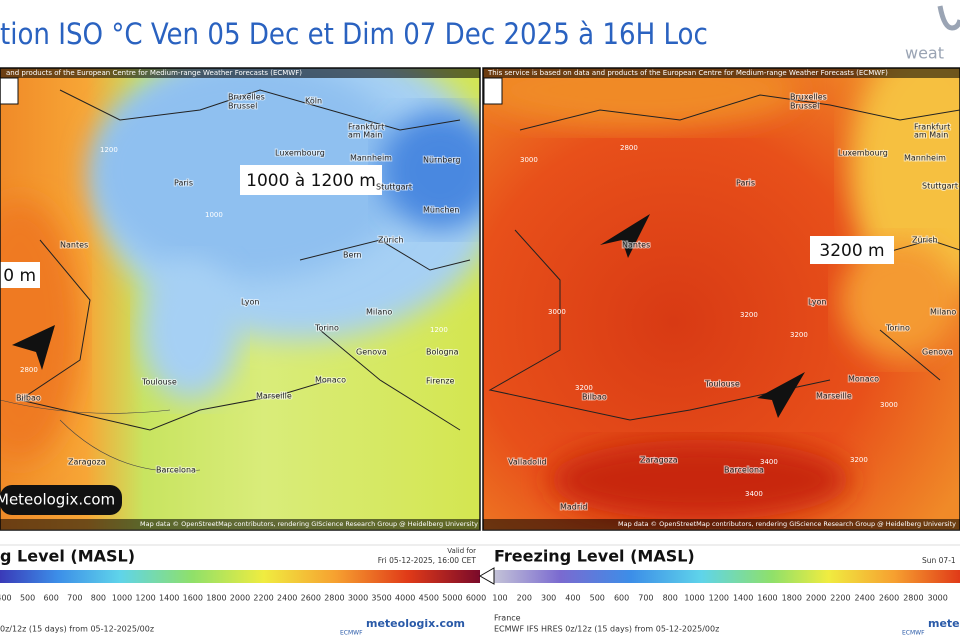 The image size is (960, 639). Describe the element at coordinates (427, 560) in the screenshot. I see `valid-date: Fri 05-12-2025, 16:00 CET` at that location.